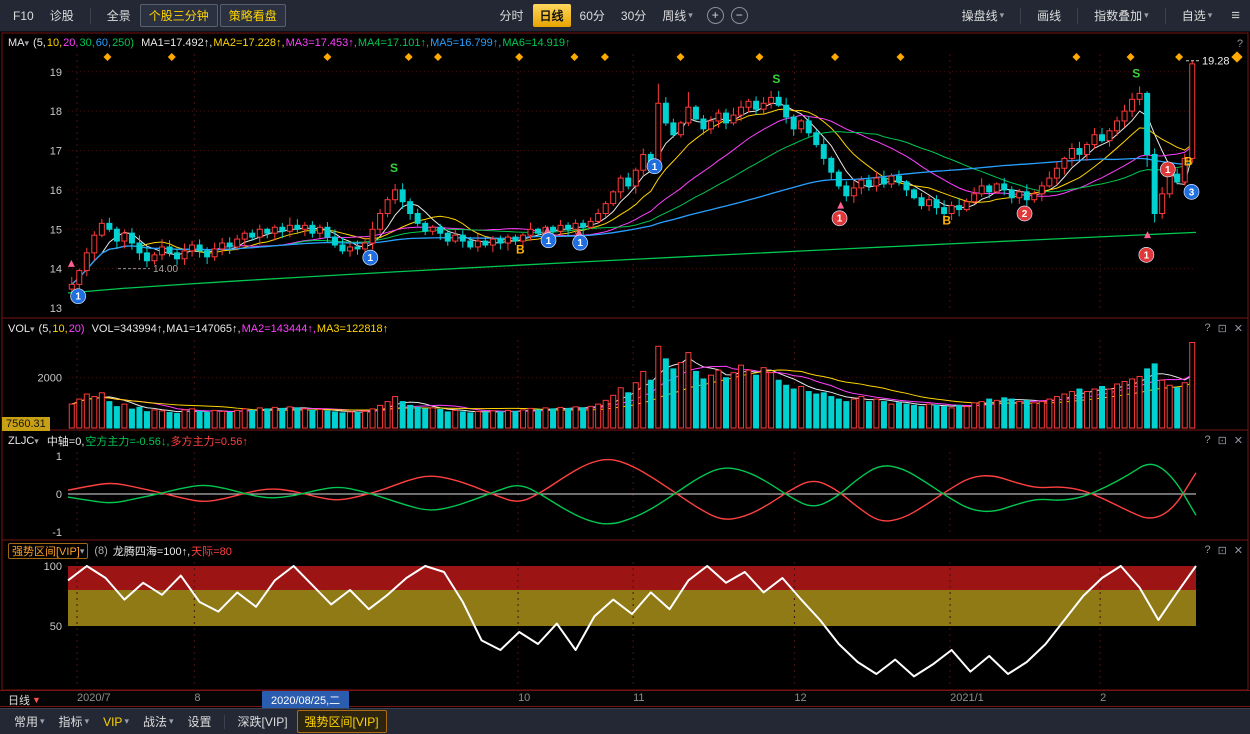  What do you see at coordinates (633, 15) in the screenshot?
I see `tab-30min: 30分` at bounding box center [633, 15].